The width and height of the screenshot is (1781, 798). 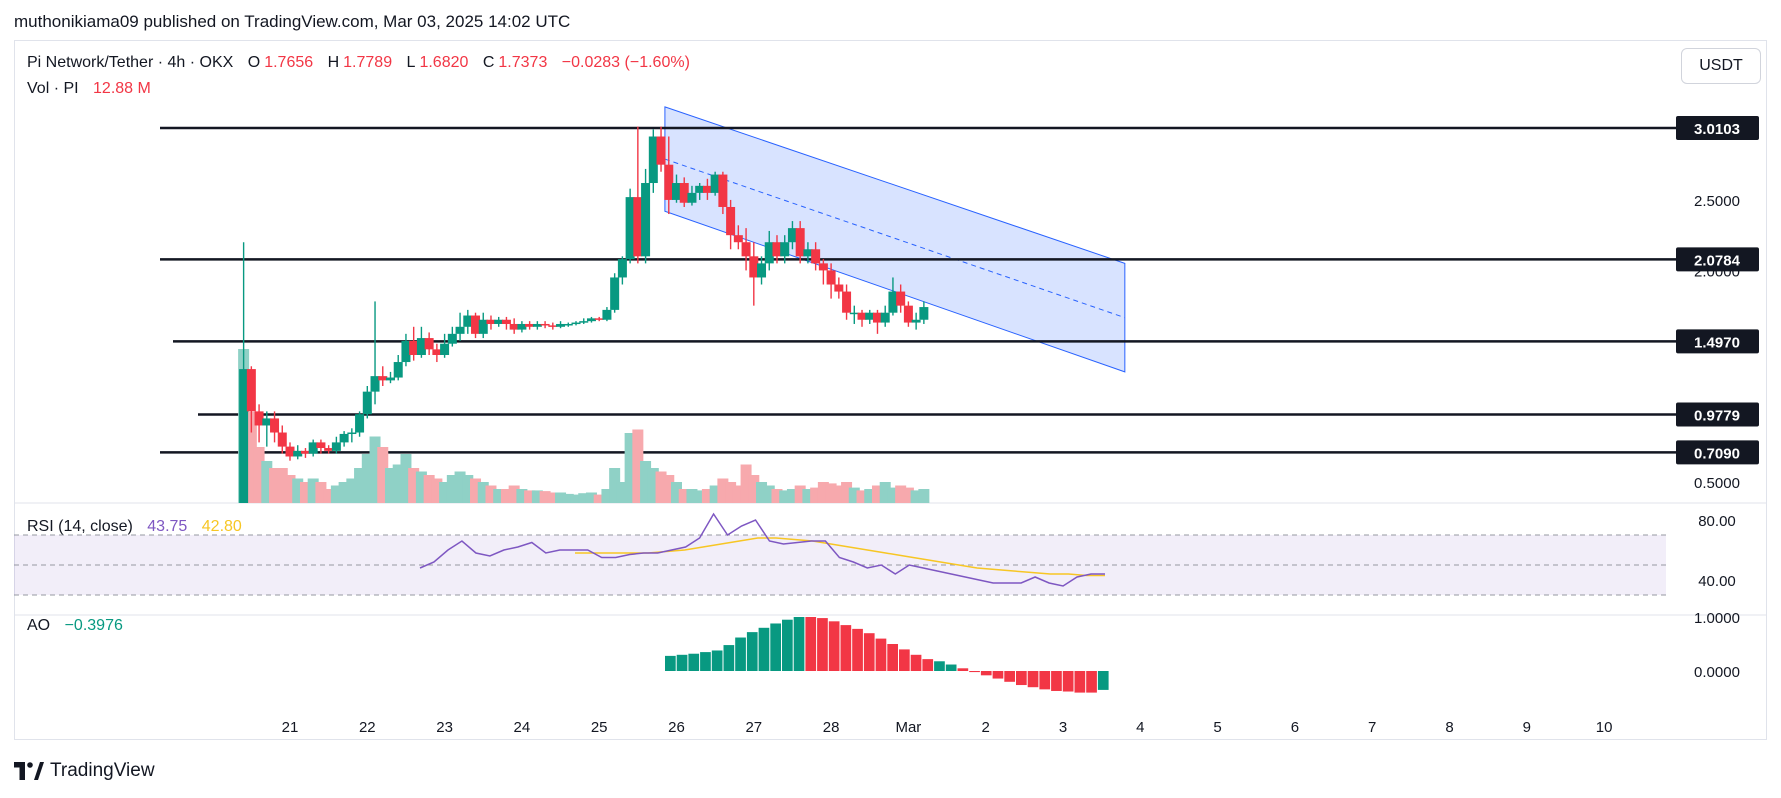 What do you see at coordinates (895, 238) in the screenshot?
I see `channel-midline` at bounding box center [895, 238].